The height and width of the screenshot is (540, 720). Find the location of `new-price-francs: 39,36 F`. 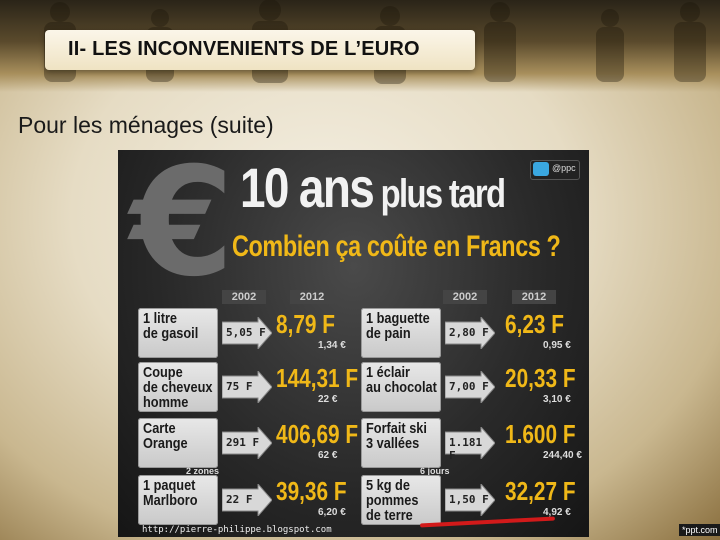

new-price-francs: 39,36 F is located at coordinates (311, 491).